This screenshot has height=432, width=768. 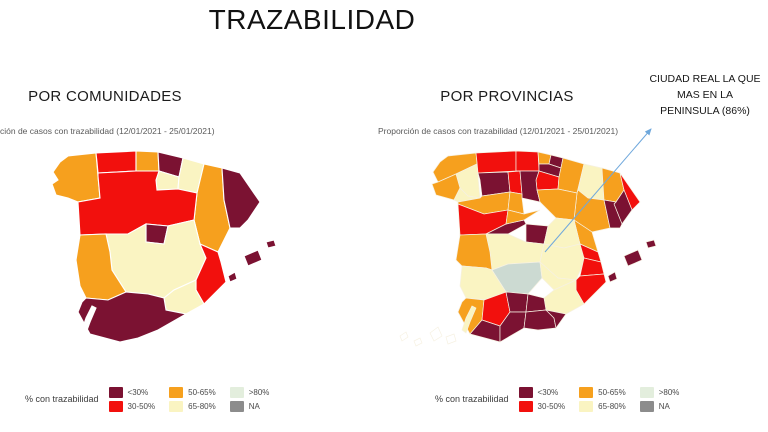 I want to click on annotation-line-1: CIUDAD REAL LA QUE, so click(x=705, y=79).